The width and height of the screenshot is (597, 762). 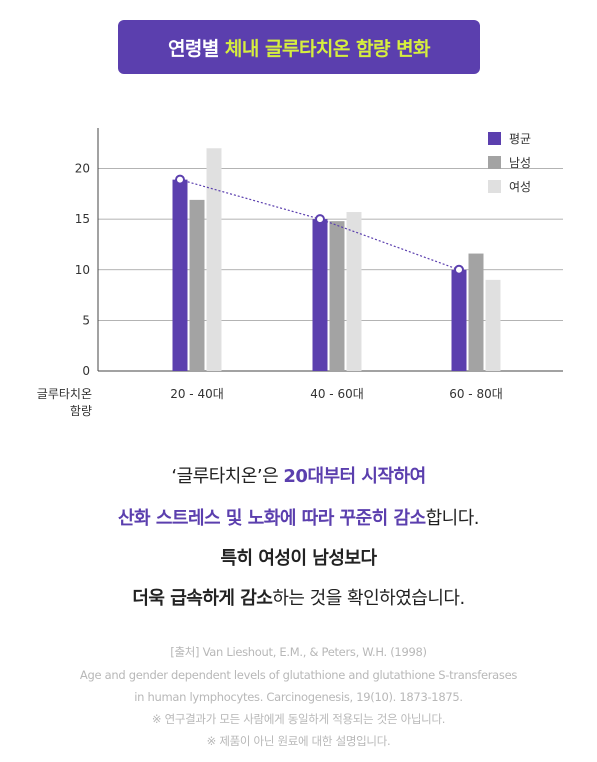 I want to click on caption-line1-a: ‘글루타치온’은, so click(x=227, y=476).